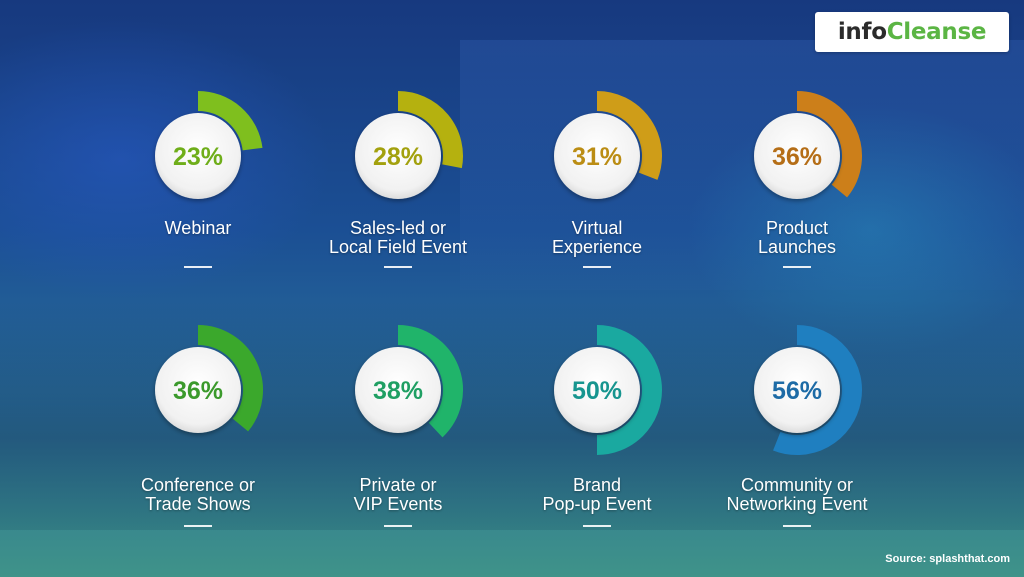  I want to click on category-label-line: Webinar, so click(198, 228).